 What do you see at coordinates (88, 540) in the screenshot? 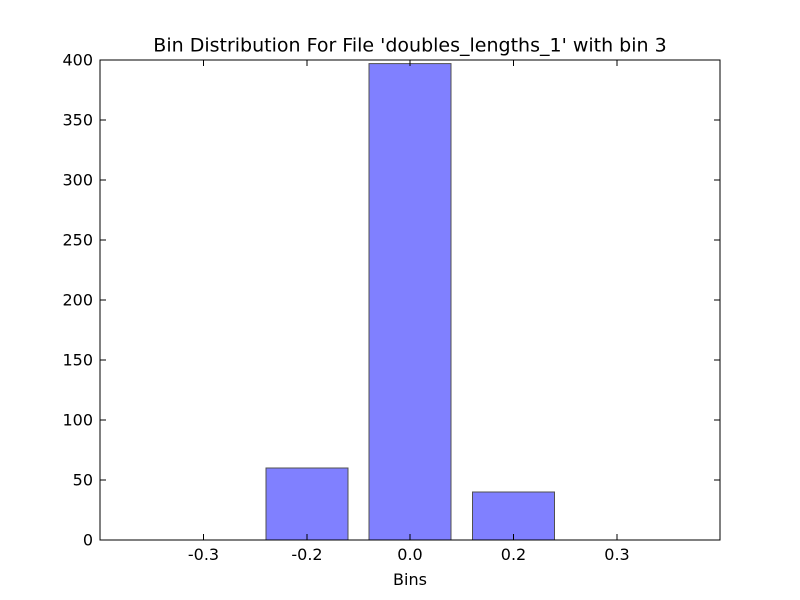
I see `y-tick-label: 0` at bounding box center [88, 540].